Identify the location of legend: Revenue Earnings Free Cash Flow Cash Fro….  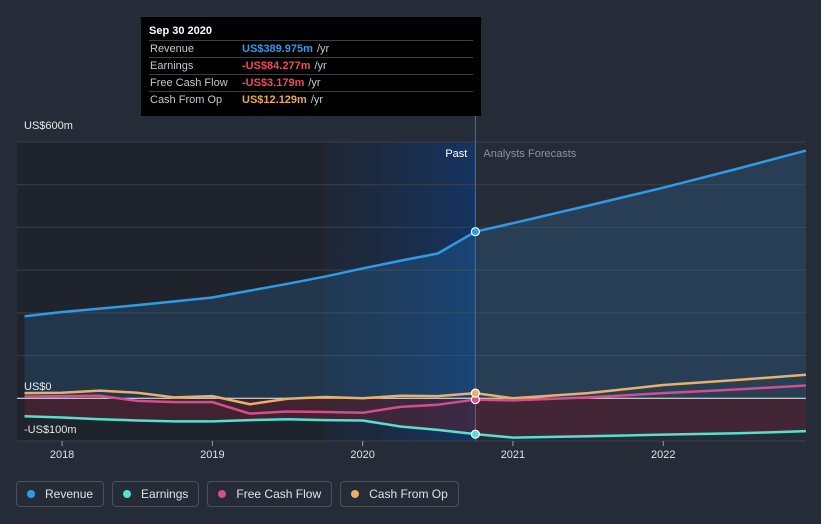
(241, 494).